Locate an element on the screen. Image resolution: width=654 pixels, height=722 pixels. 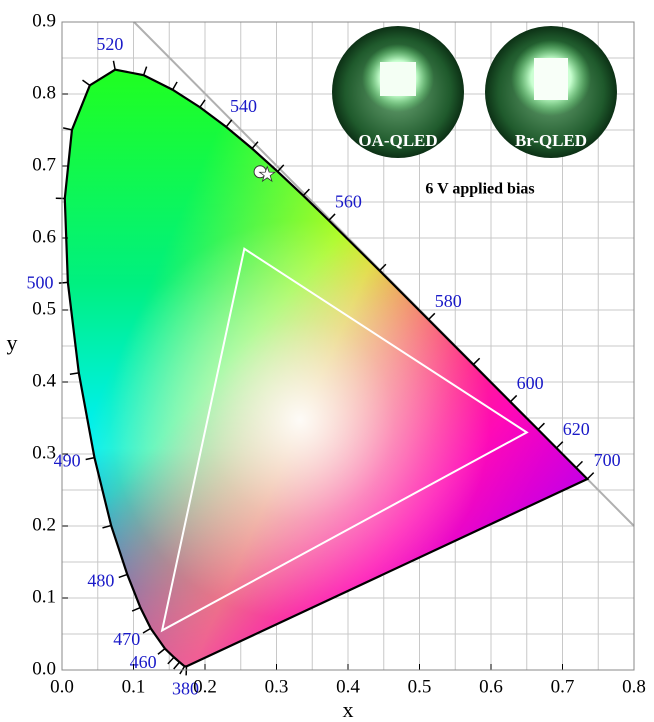
x-tick-label: 0.7 is located at coordinates (563, 686).